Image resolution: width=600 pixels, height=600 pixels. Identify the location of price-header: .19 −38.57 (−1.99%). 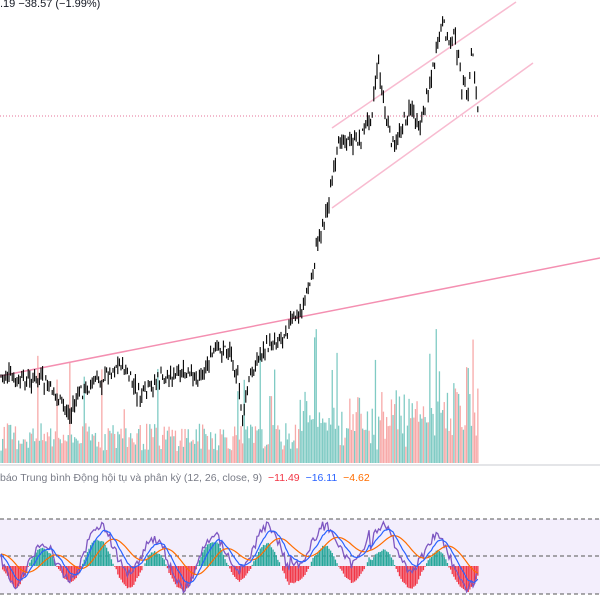
(50, 5).